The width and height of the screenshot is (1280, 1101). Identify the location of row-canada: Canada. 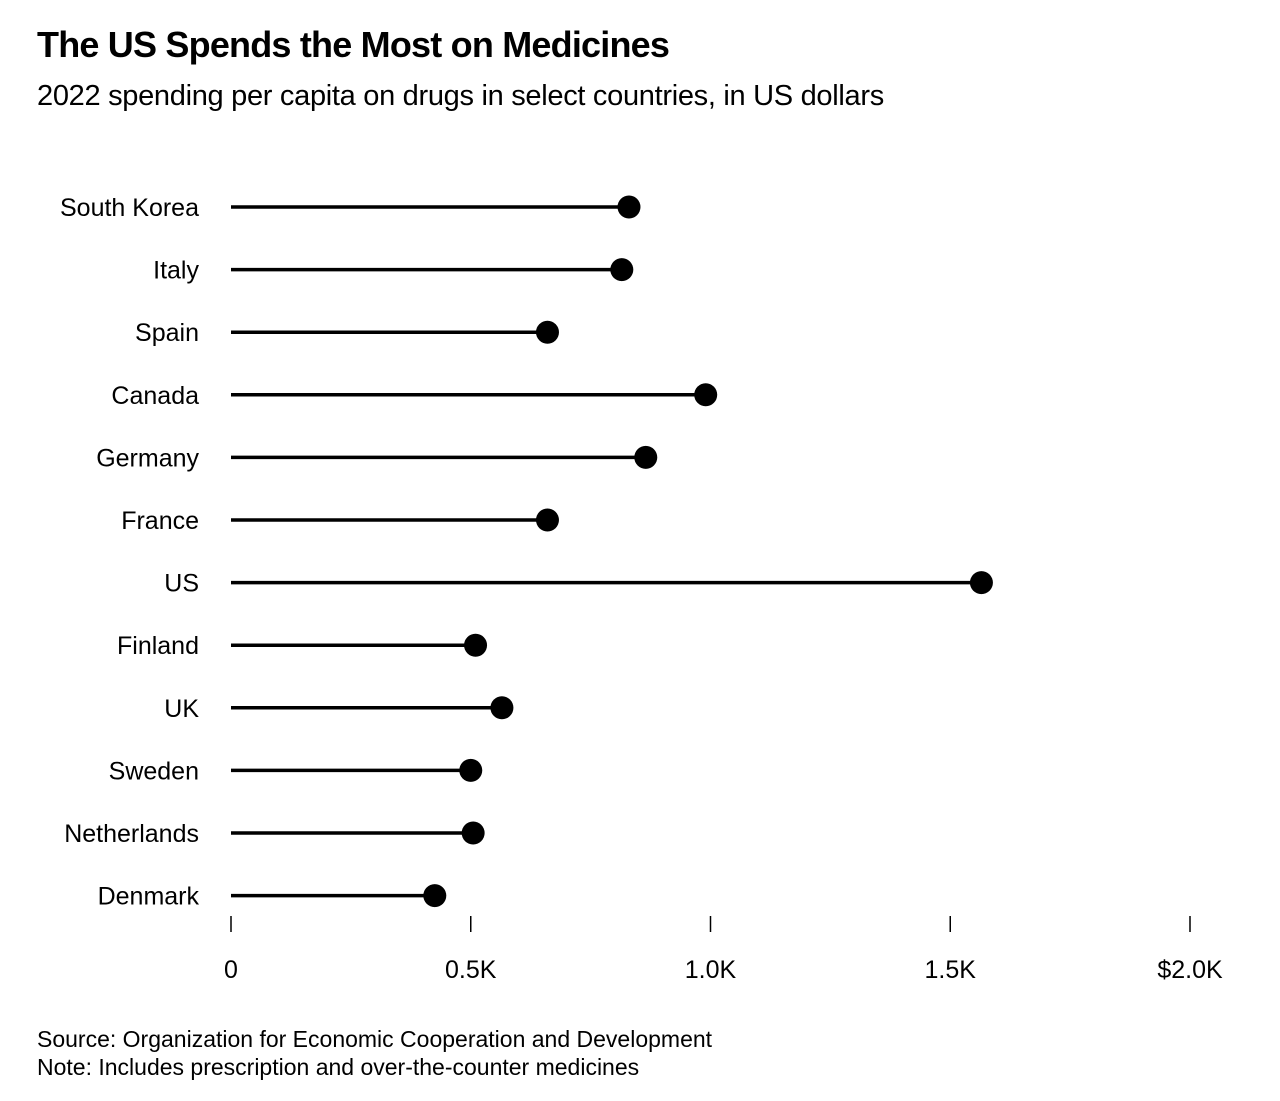
(414, 396).